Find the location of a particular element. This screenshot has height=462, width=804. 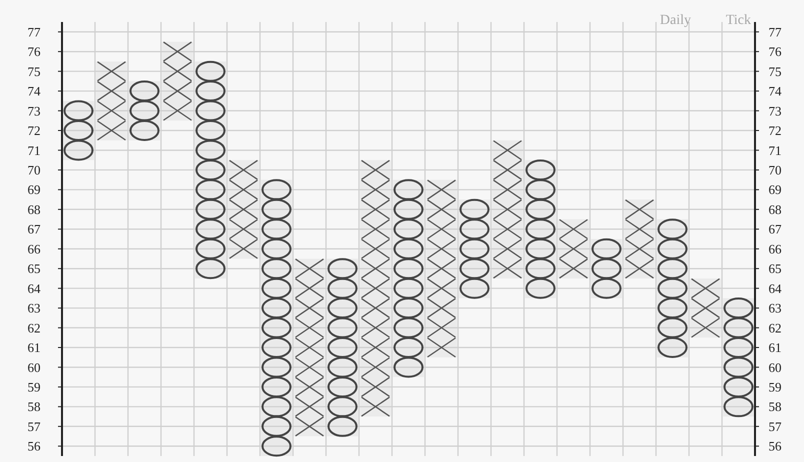

y-tick-label: 61 is located at coordinates (34, 348).